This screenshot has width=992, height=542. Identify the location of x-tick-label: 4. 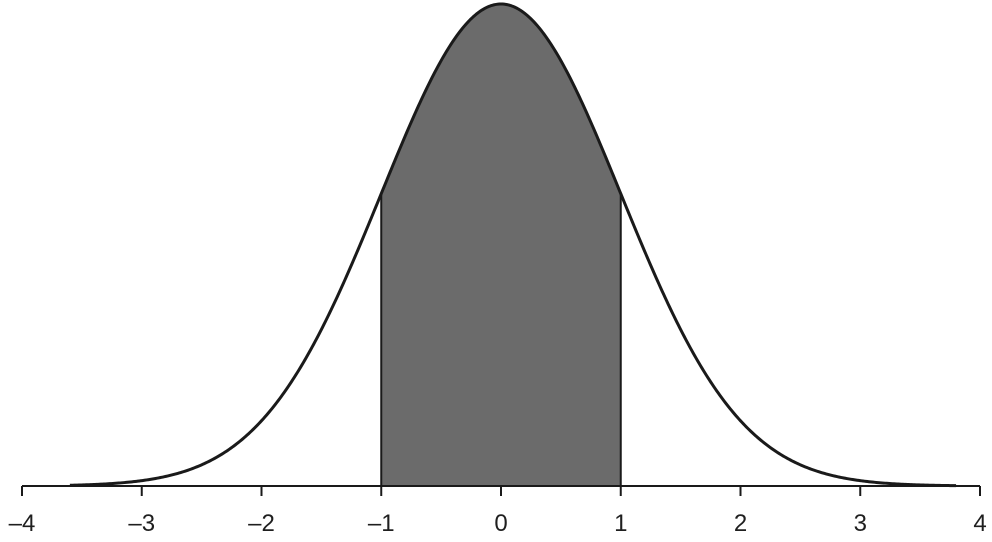
(979, 523).